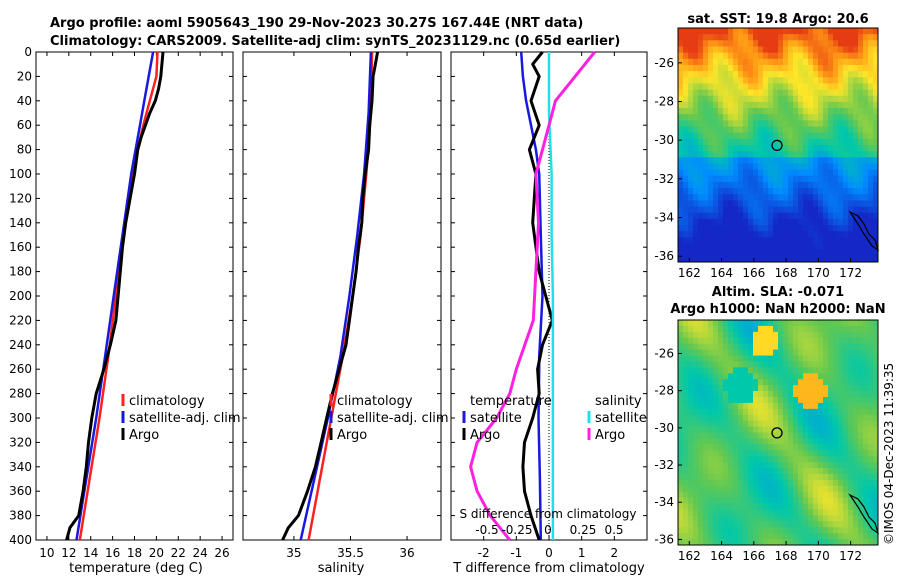 Image resolution: width=900 pixels, height=580 pixels. Describe the element at coordinates (115, 296) in the screenshot. I see `series-line` at that location.